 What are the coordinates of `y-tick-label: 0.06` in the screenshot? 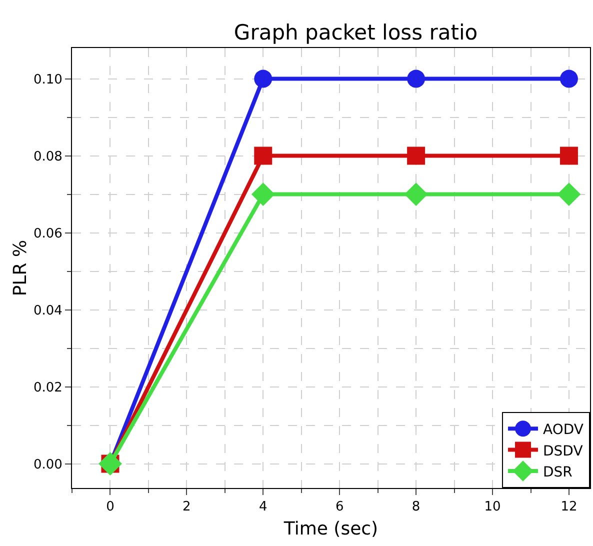 It's located at (47, 234).